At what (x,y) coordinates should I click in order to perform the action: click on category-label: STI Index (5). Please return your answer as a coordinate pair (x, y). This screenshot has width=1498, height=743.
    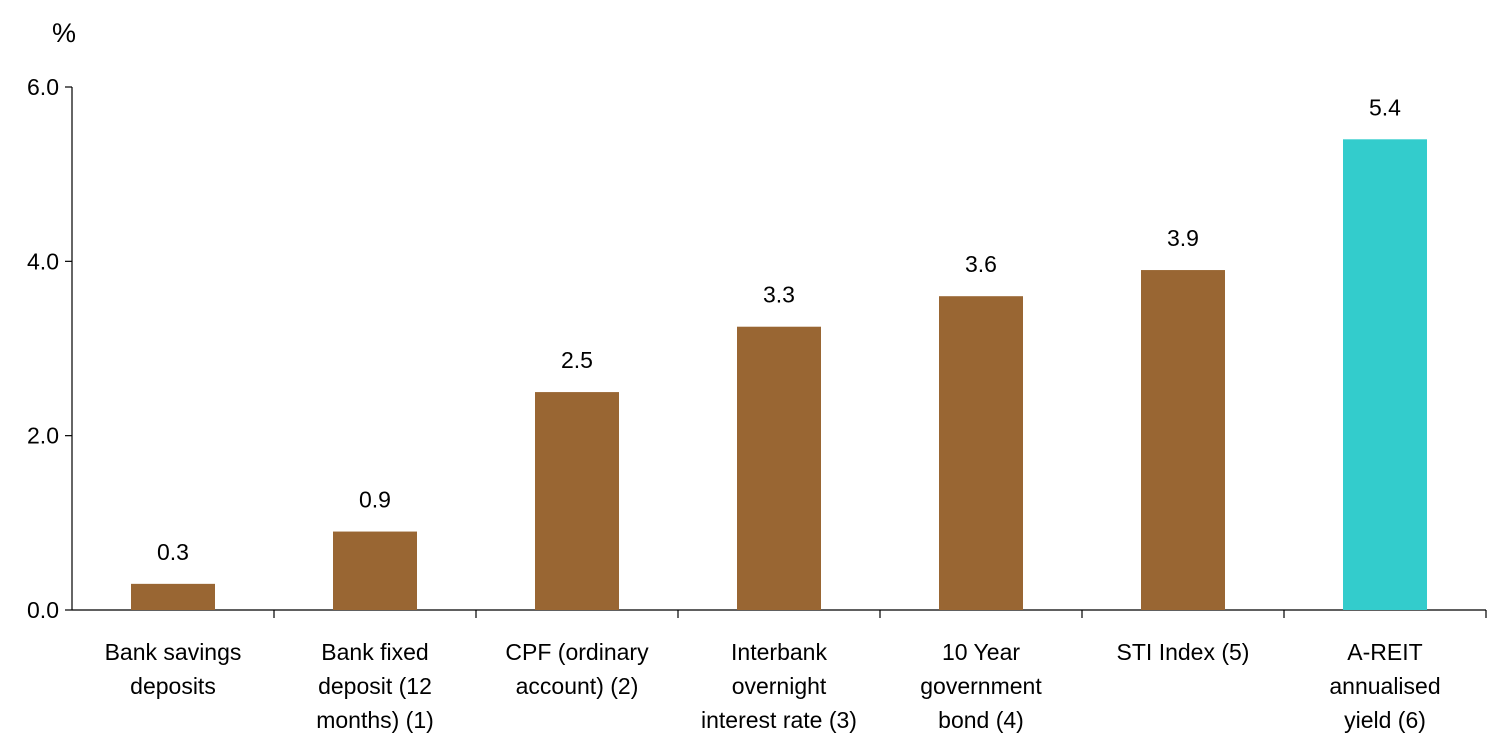
    Looking at the image, I should click on (1183, 652).